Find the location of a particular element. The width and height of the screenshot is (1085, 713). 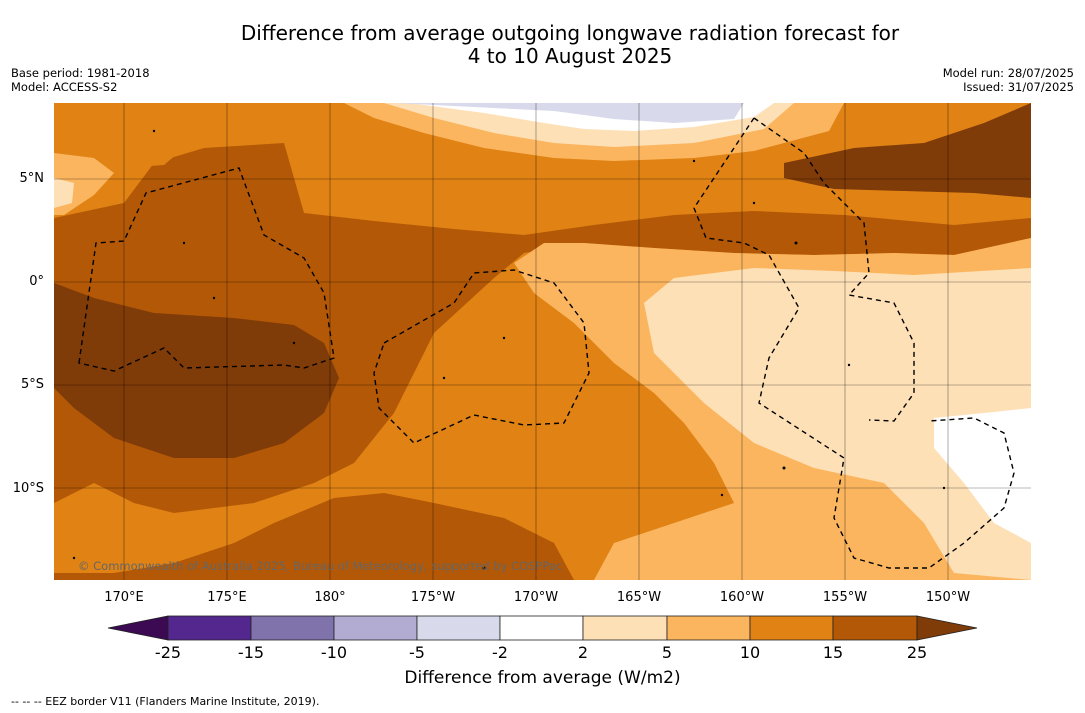

colorbar is located at coordinates (542, 628).